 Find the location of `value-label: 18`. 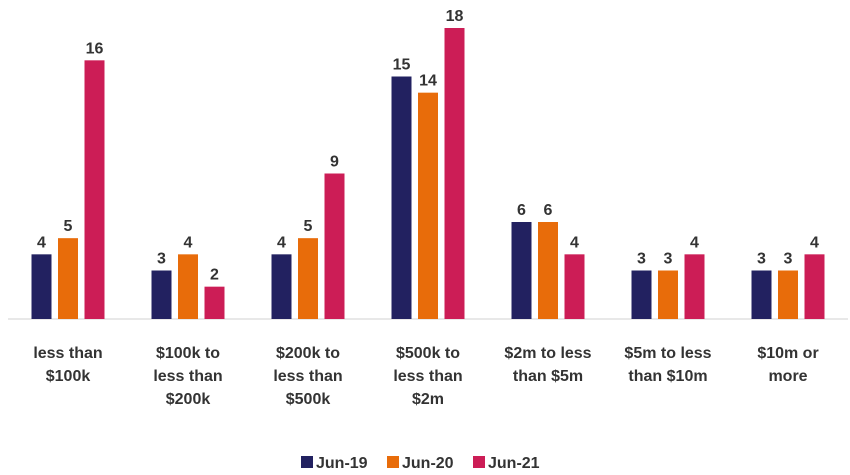

value-label: 18 is located at coordinates (455, 16).